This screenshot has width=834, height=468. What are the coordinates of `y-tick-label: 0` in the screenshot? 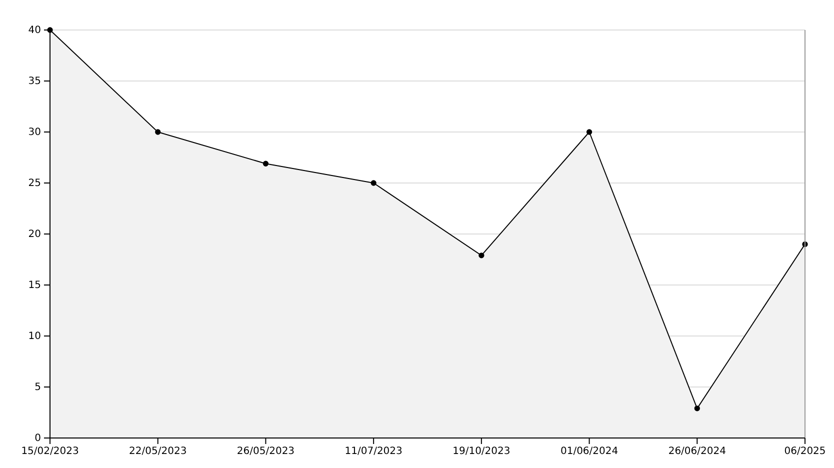 It's located at (37, 438).